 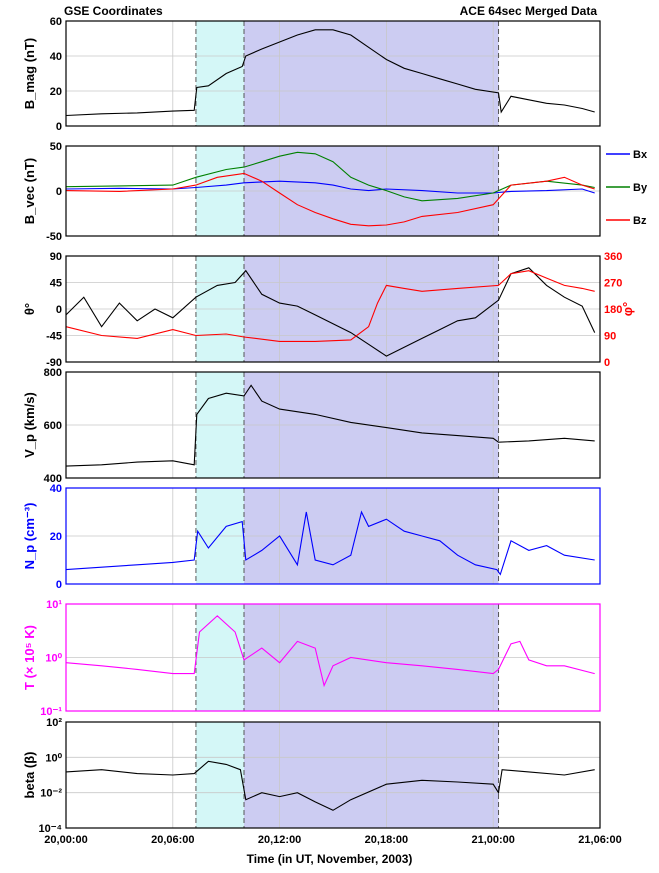 I want to click on legend-label: By, so click(x=640, y=188).